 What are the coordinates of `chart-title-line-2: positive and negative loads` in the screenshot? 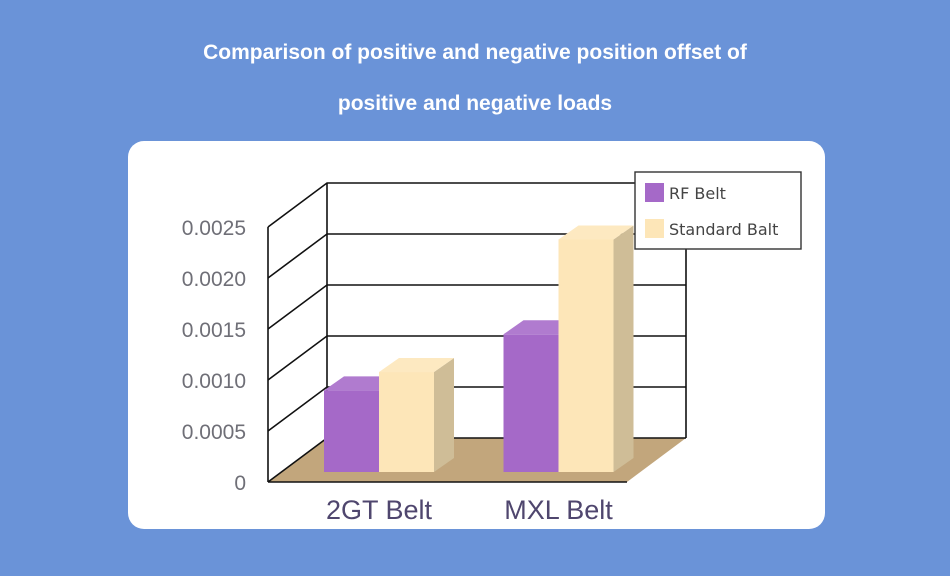 It's located at (475, 103).